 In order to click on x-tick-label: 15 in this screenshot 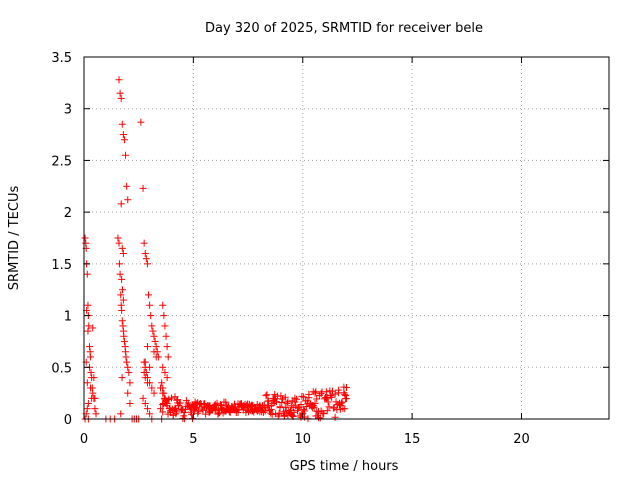, I will do `click(412, 439)`.